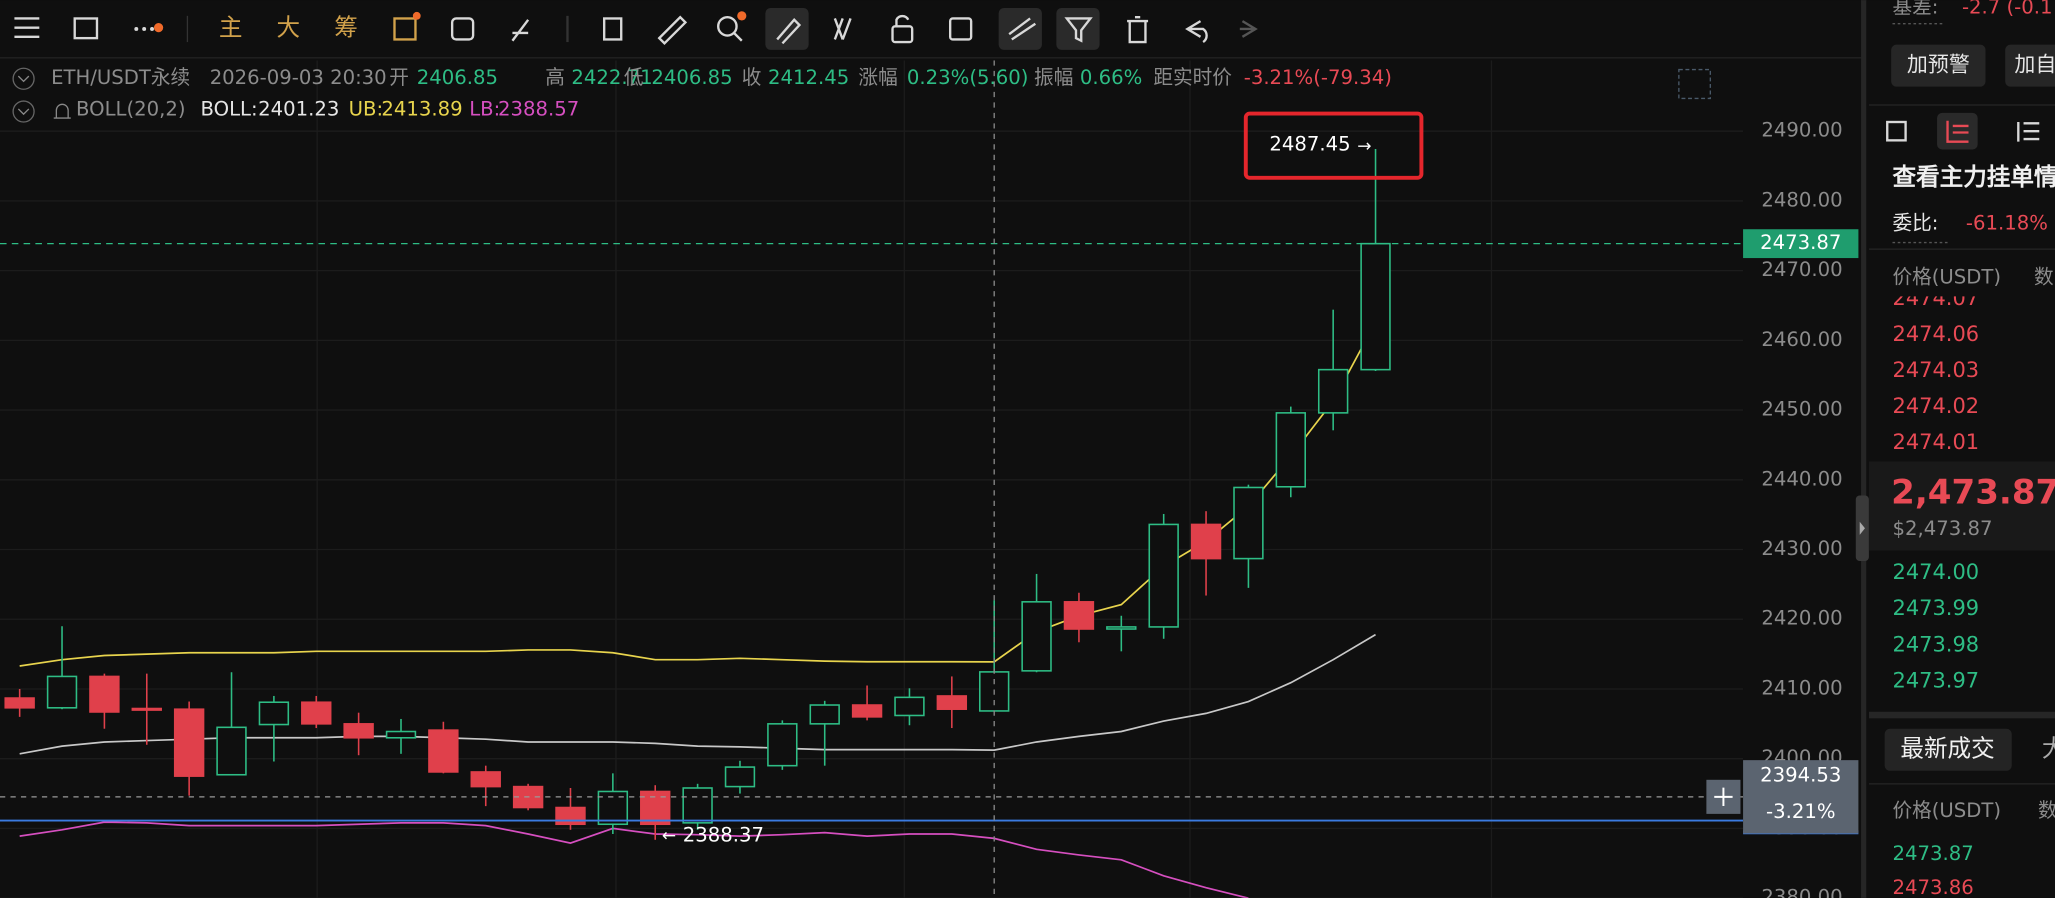  What do you see at coordinates (346, 27) in the screenshot?
I see `chips-button: 筹` at bounding box center [346, 27].